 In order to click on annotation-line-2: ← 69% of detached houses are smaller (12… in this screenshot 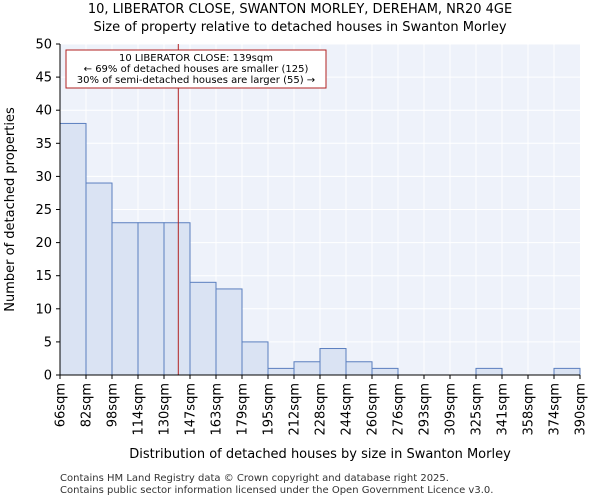, I will do `click(196, 69)`.